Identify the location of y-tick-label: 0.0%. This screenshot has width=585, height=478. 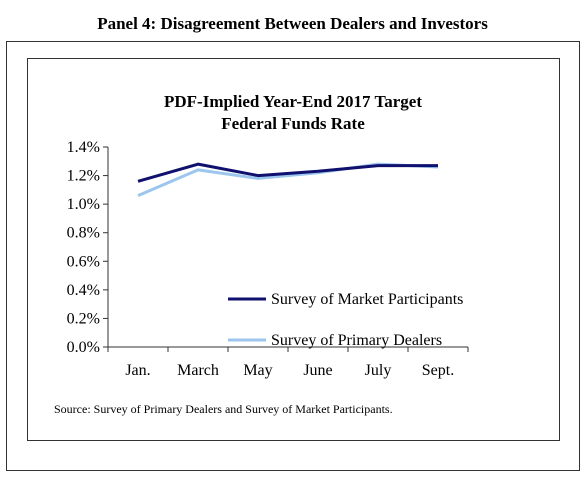
(83, 347).